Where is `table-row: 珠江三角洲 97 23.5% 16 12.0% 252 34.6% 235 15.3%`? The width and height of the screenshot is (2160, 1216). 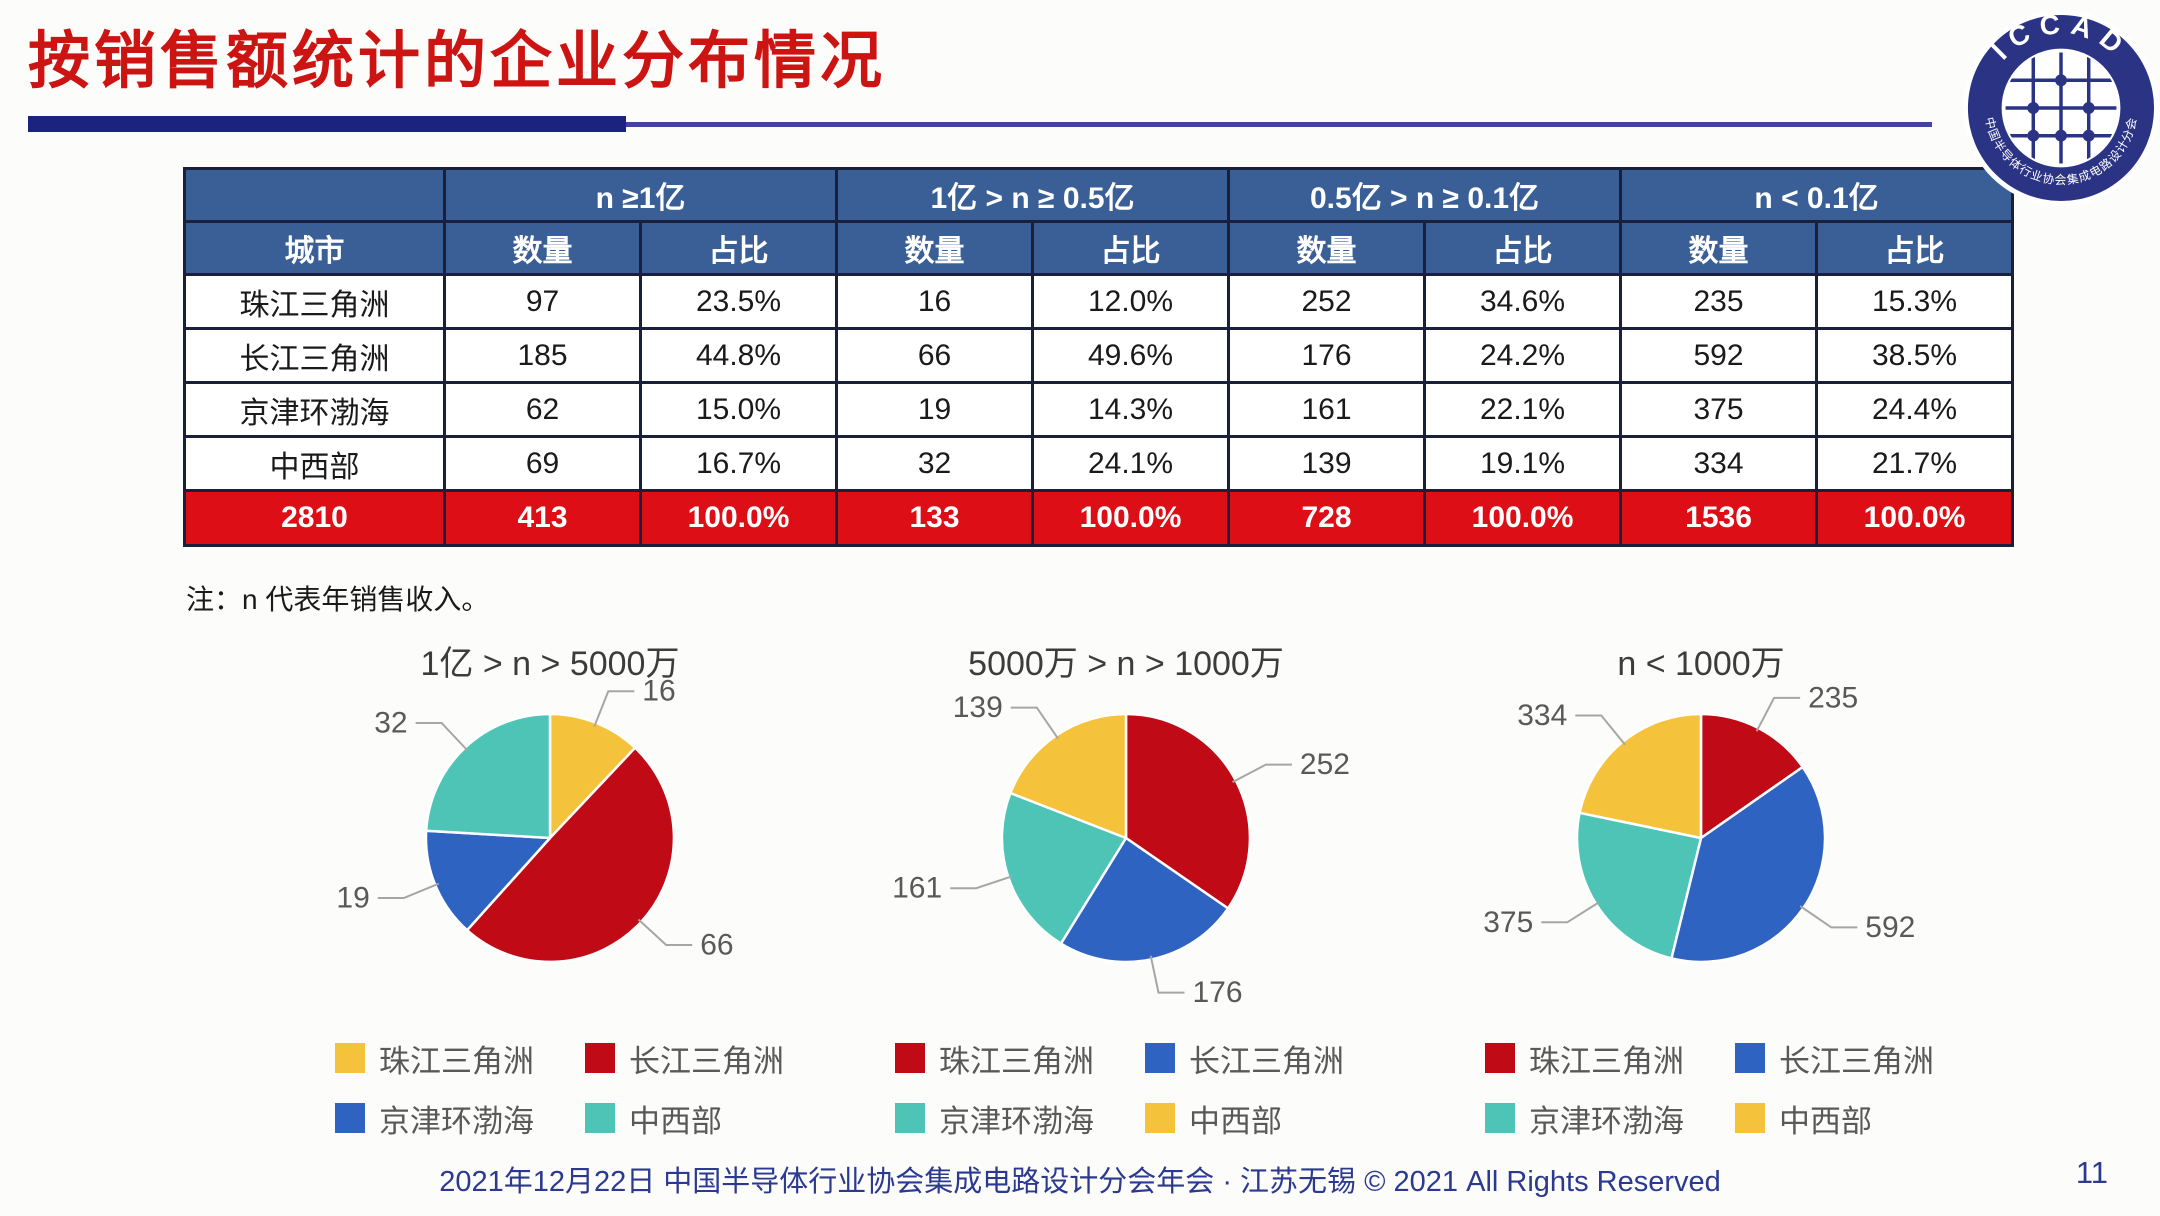 table-row: 珠江三角洲 97 23.5% 16 12.0% 252 34.6% 235 15.3% is located at coordinates (1099, 301).